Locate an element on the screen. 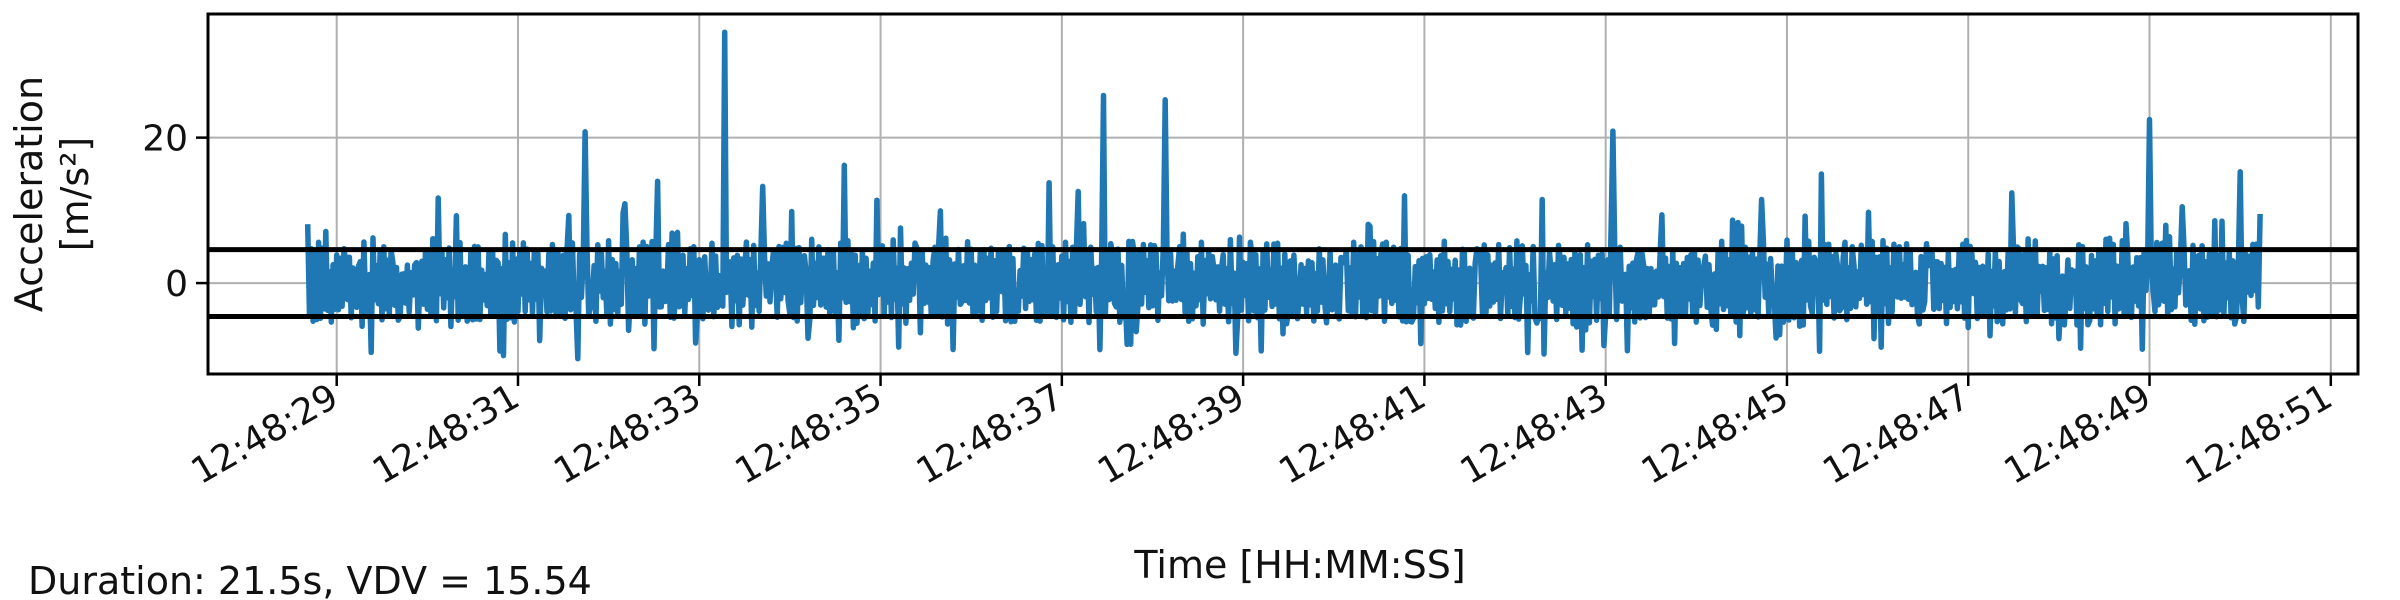  x-tick-label: 12:48:45 is located at coordinates (1715, 434).